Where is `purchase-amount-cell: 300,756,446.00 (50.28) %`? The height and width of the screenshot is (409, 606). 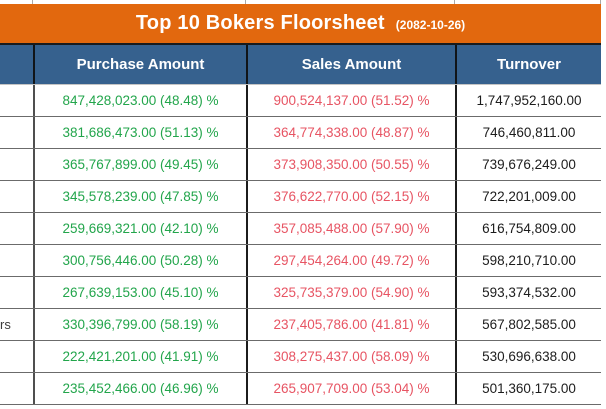 purchase-amount-cell: 300,756,446.00 (50.28) % is located at coordinates (139, 260).